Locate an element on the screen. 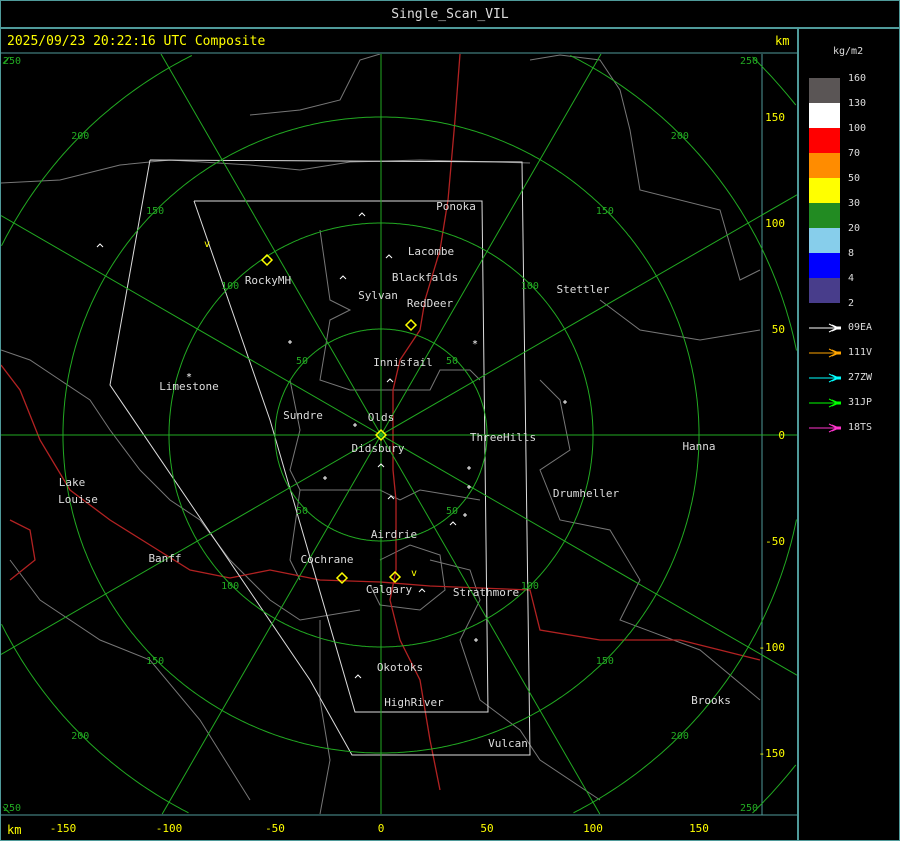 Image resolution: width=900 pixels, height=841 pixels. y-tick-label: 150 is located at coordinates (775, 117).